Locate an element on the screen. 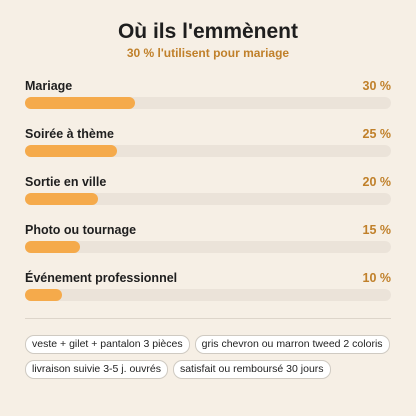 The image size is (416, 416). tag: satisfait ou remboursé 30 jours is located at coordinates (251, 369).